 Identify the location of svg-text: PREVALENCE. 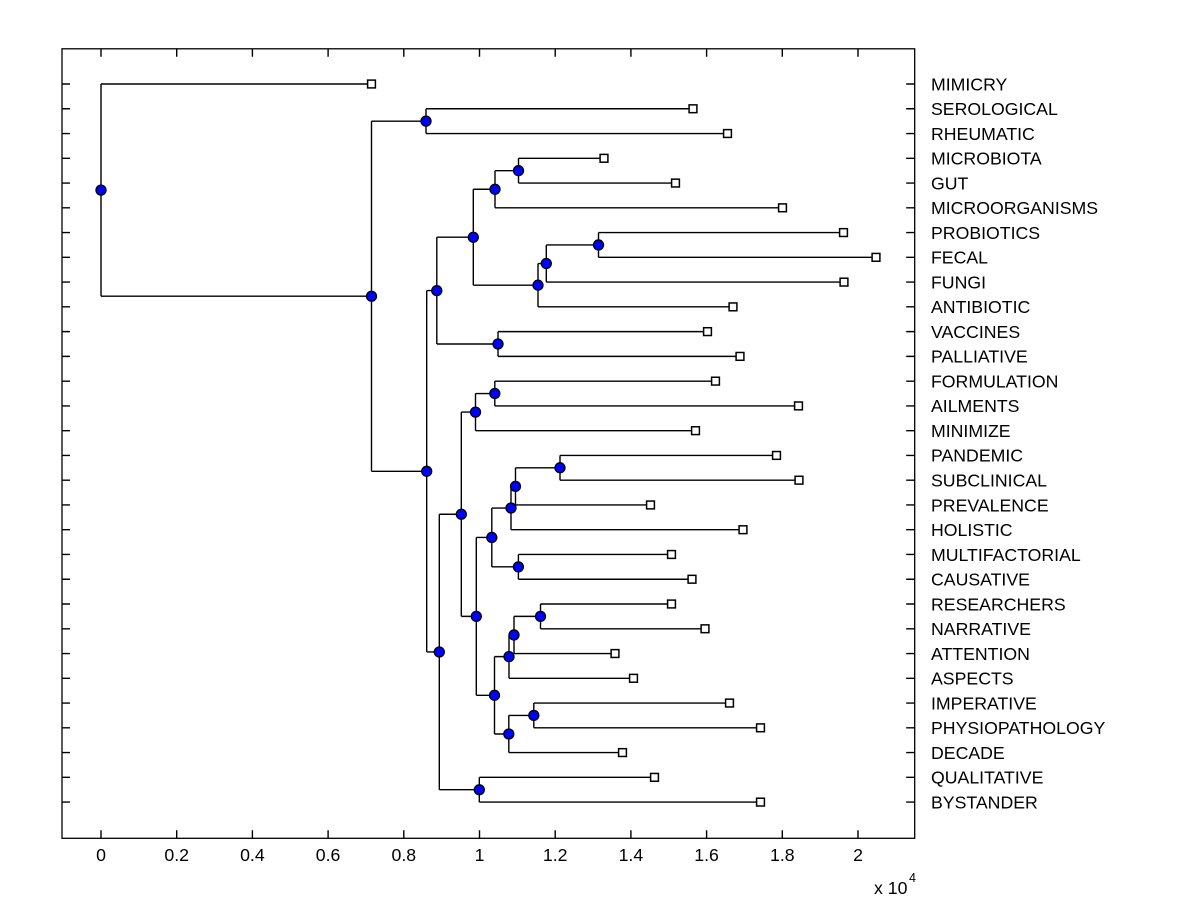
(990, 505).